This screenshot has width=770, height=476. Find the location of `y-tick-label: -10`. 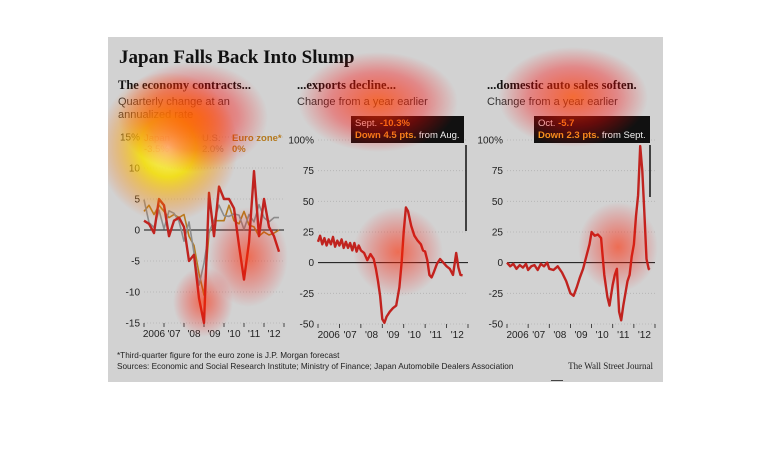

y-tick-label: -10 is located at coordinates (133, 293).